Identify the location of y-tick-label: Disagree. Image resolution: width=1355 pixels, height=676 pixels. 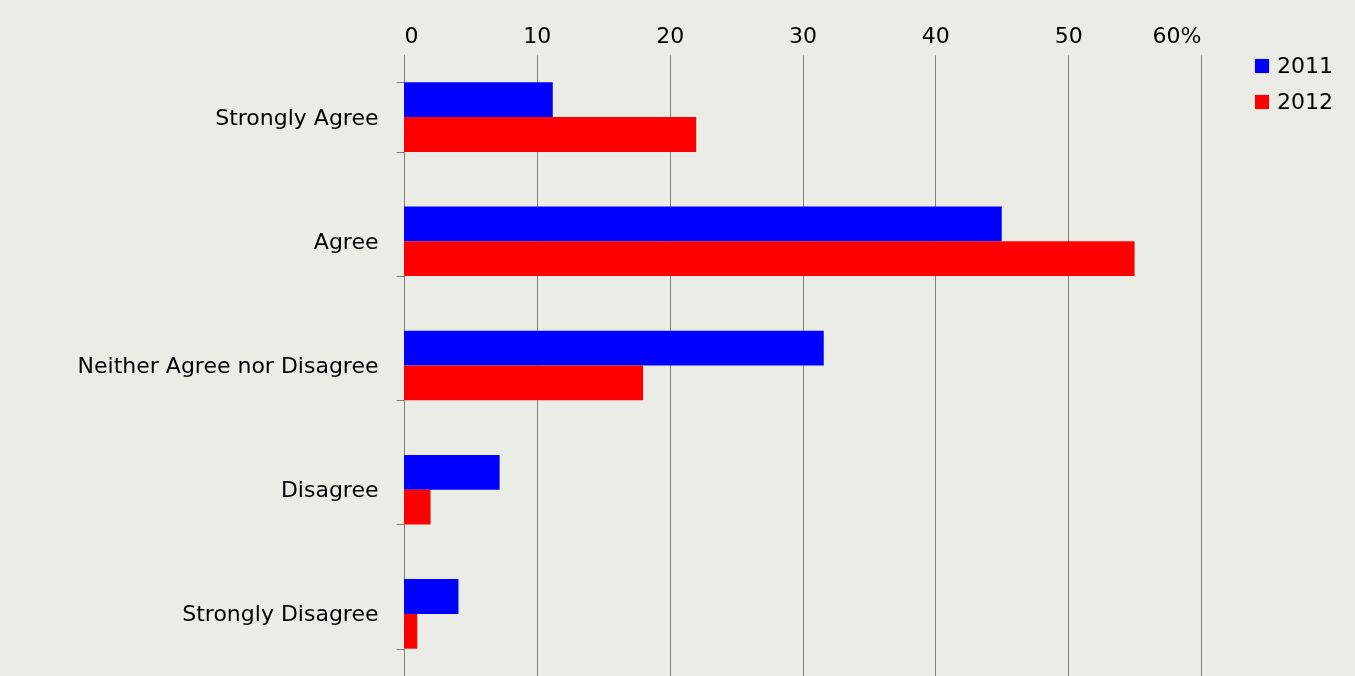
(329, 490).